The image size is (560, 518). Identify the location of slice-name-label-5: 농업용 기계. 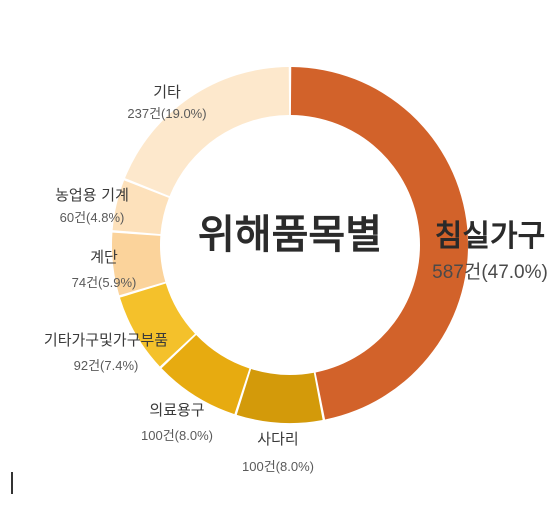
(92, 195).